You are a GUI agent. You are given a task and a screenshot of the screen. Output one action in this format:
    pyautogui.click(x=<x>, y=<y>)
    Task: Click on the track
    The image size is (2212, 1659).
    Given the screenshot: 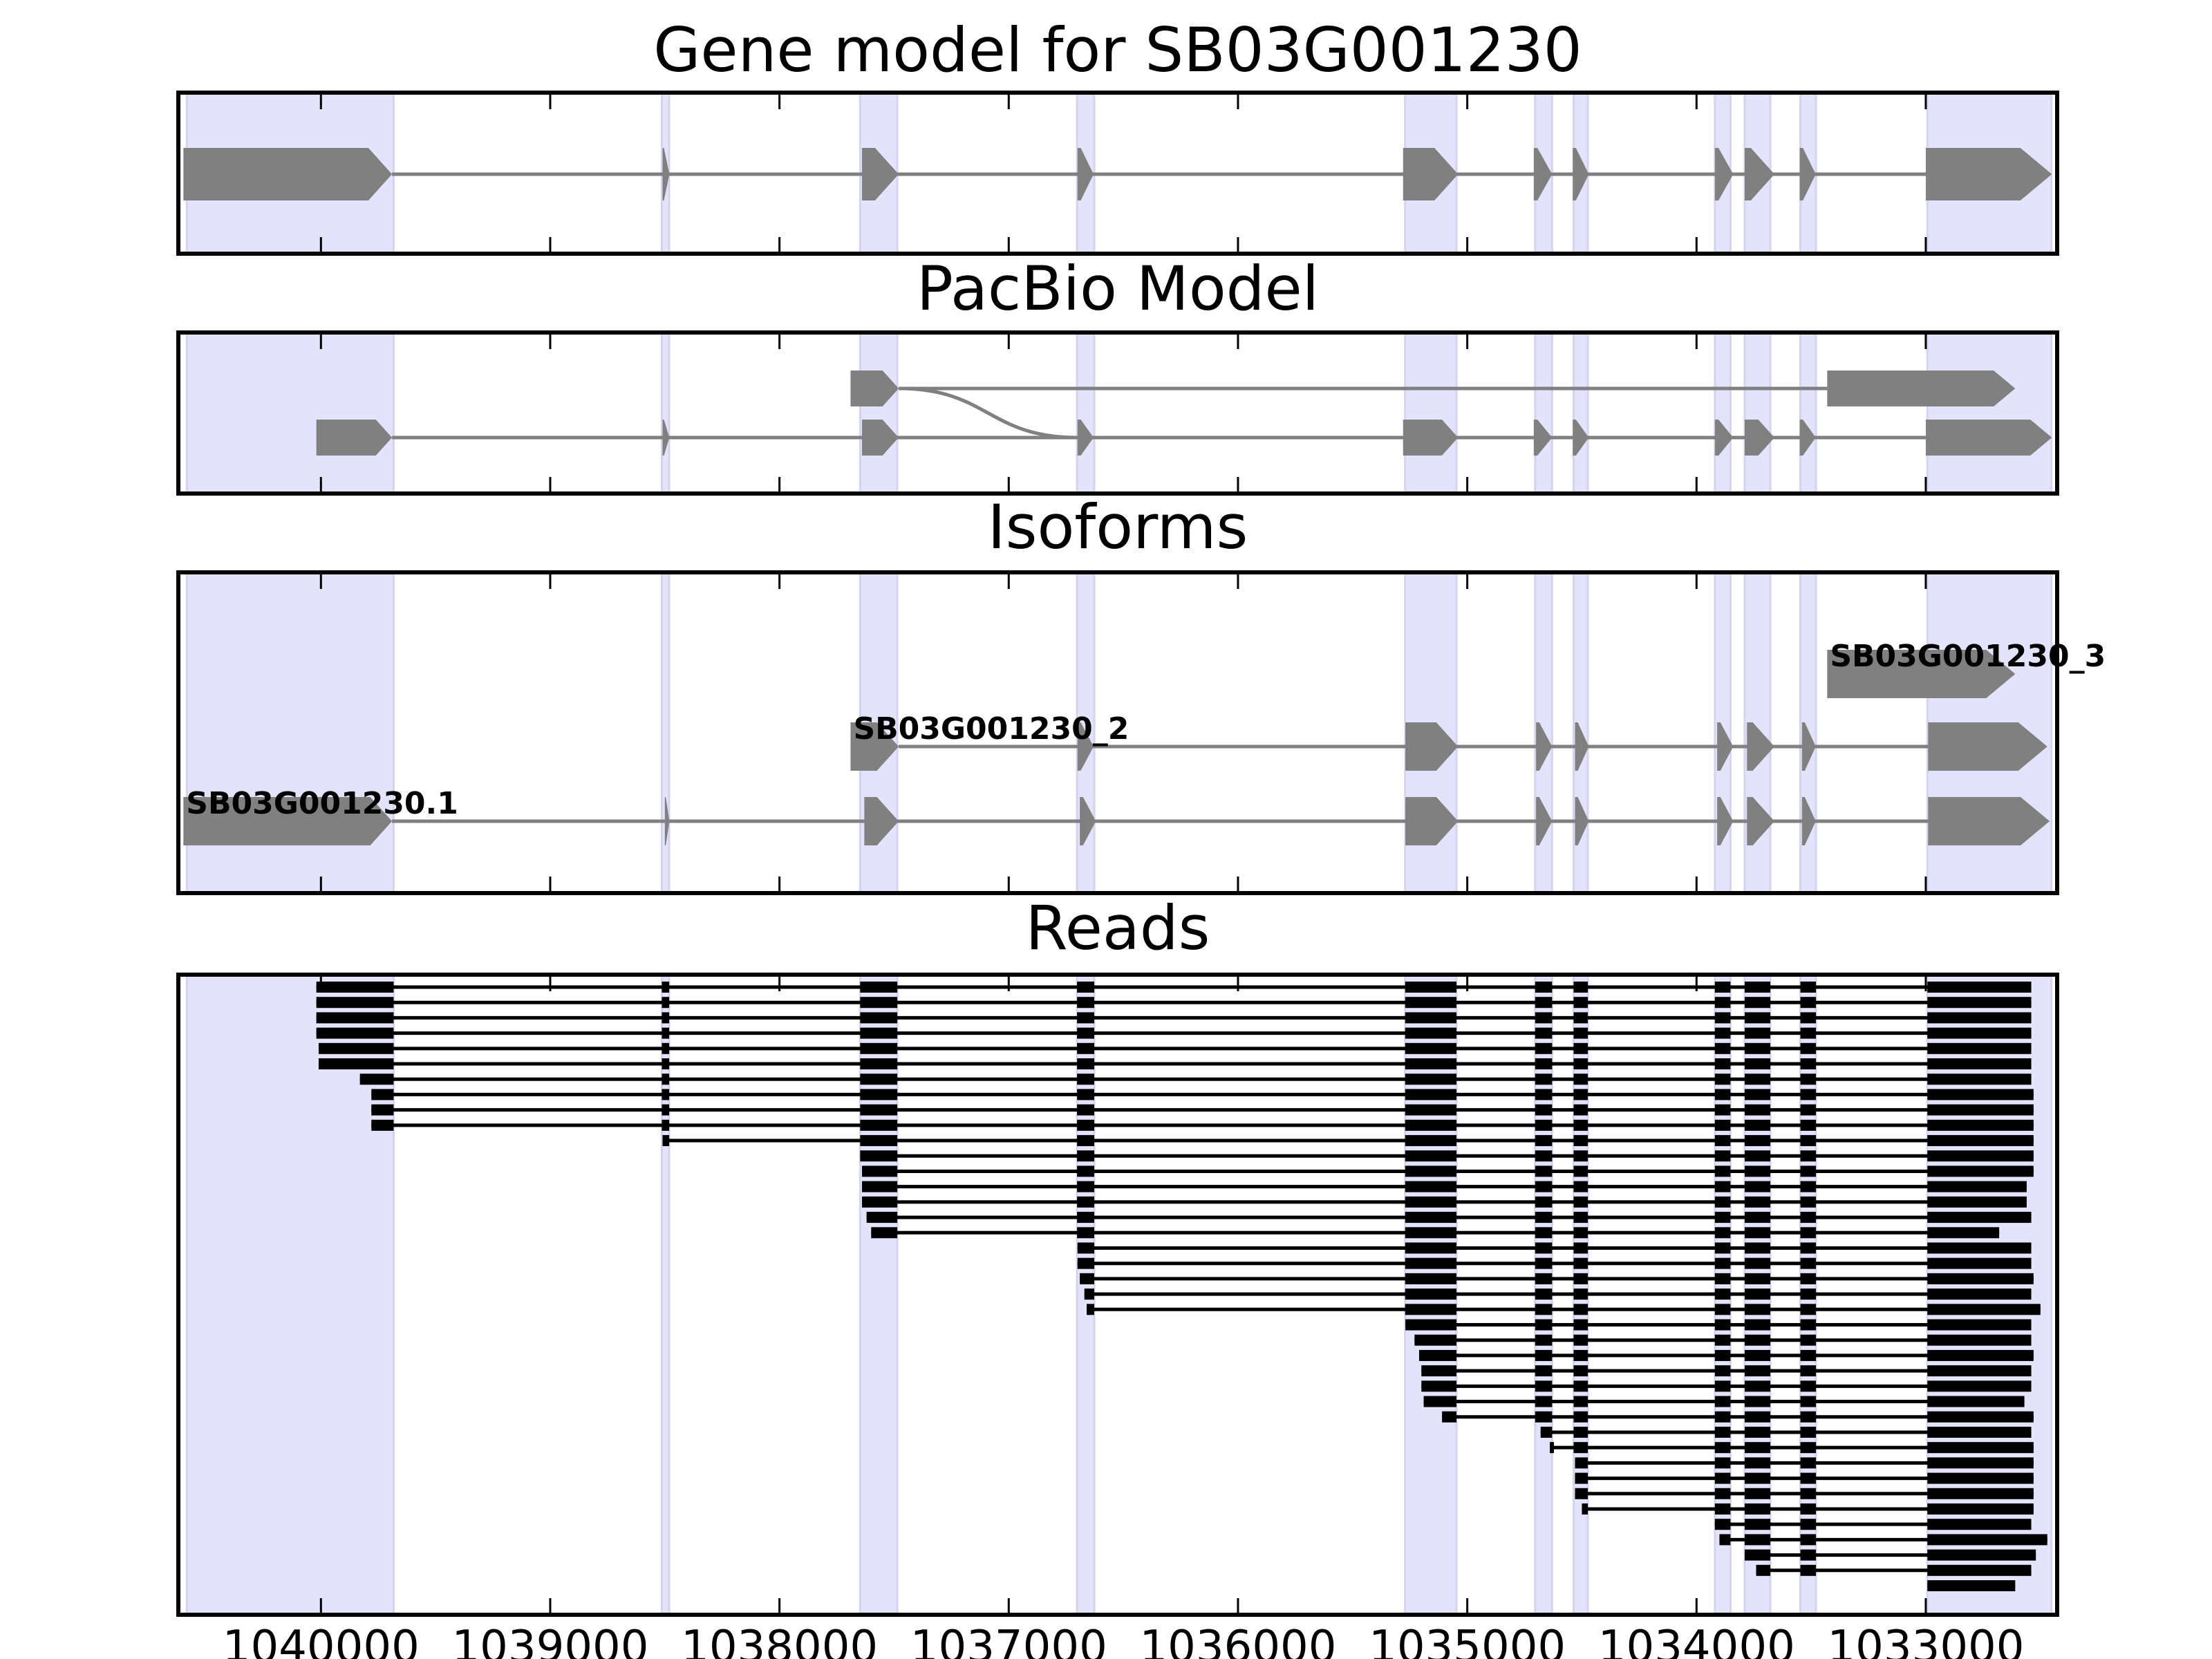 What is the action you would take?
    pyautogui.click(x=1117, y=174)
    